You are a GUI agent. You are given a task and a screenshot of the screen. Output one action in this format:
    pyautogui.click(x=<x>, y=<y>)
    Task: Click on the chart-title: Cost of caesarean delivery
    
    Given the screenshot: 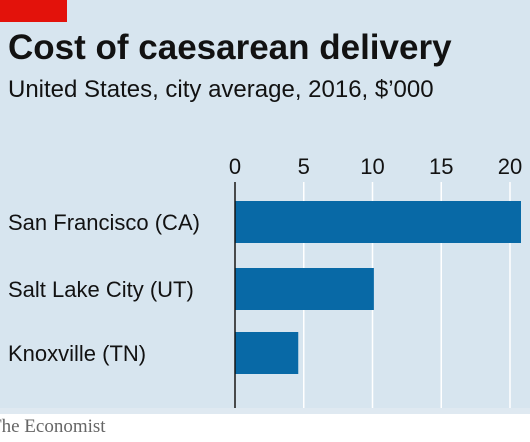 What is the action you would take?
    pyautogui.click(x=230, y=47)
    